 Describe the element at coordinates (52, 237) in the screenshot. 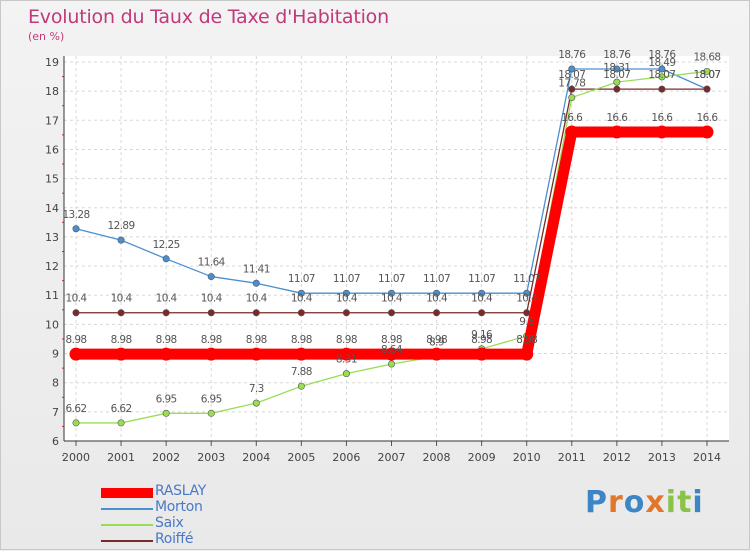

I see `y-tick-label: 13` at that location.